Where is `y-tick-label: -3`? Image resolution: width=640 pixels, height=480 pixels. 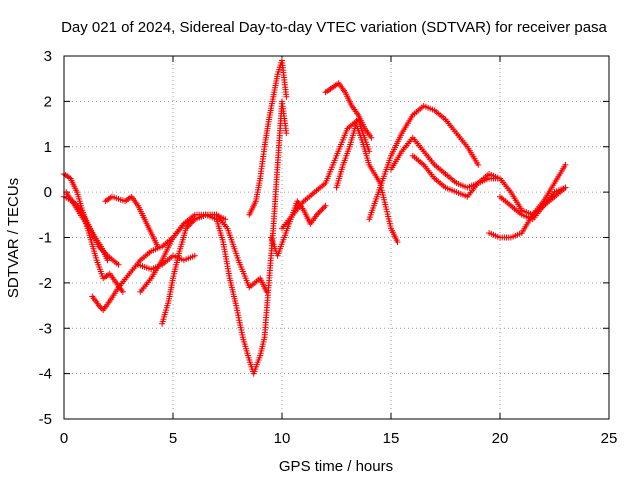
y-tick-label: -3 is located at coordinates (45, 328).